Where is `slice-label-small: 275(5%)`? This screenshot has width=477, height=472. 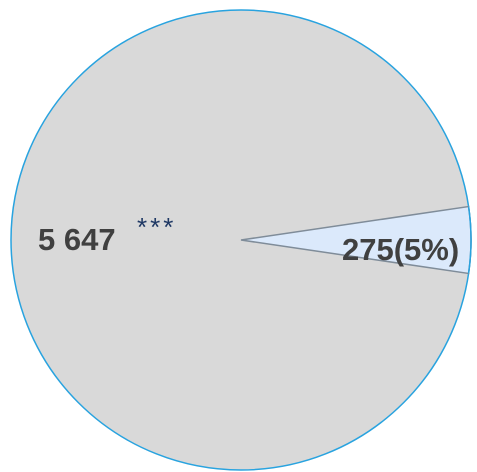 slice-label-small: 275(5%) is located at coordinates (400, 249).